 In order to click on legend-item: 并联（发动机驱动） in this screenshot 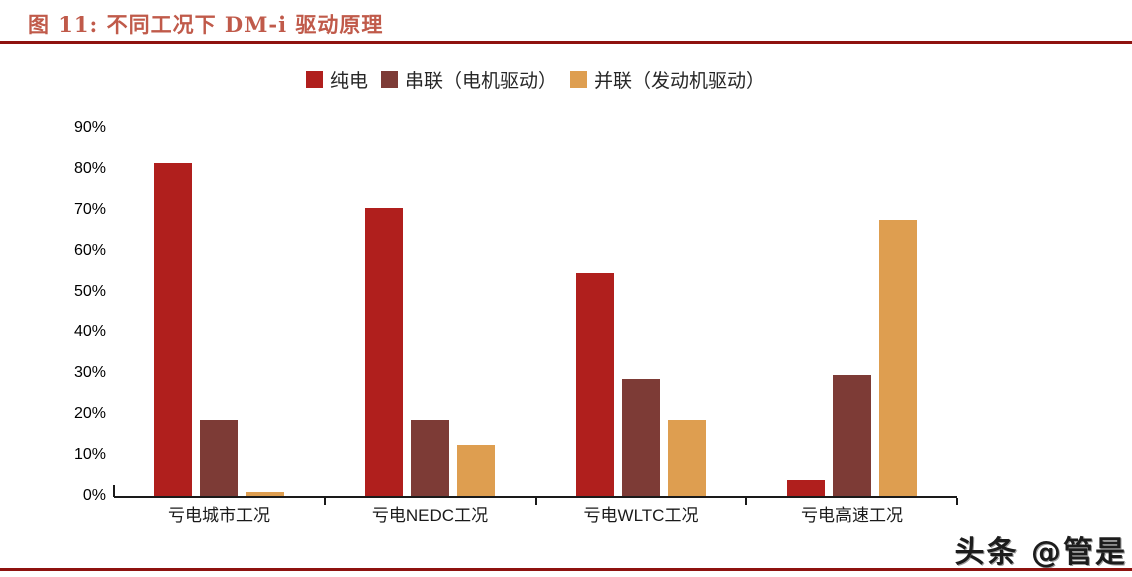, I will do `click(667, 79)`.